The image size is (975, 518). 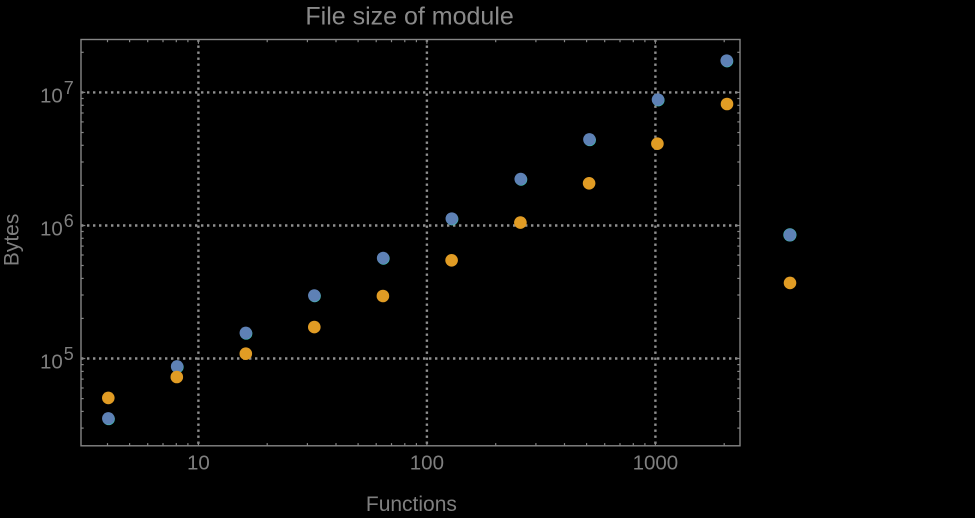 What do you see at coordinates (11, 240) in the screenshot?
I see `svg-text: Bytes` at bounding box center [11, 240].